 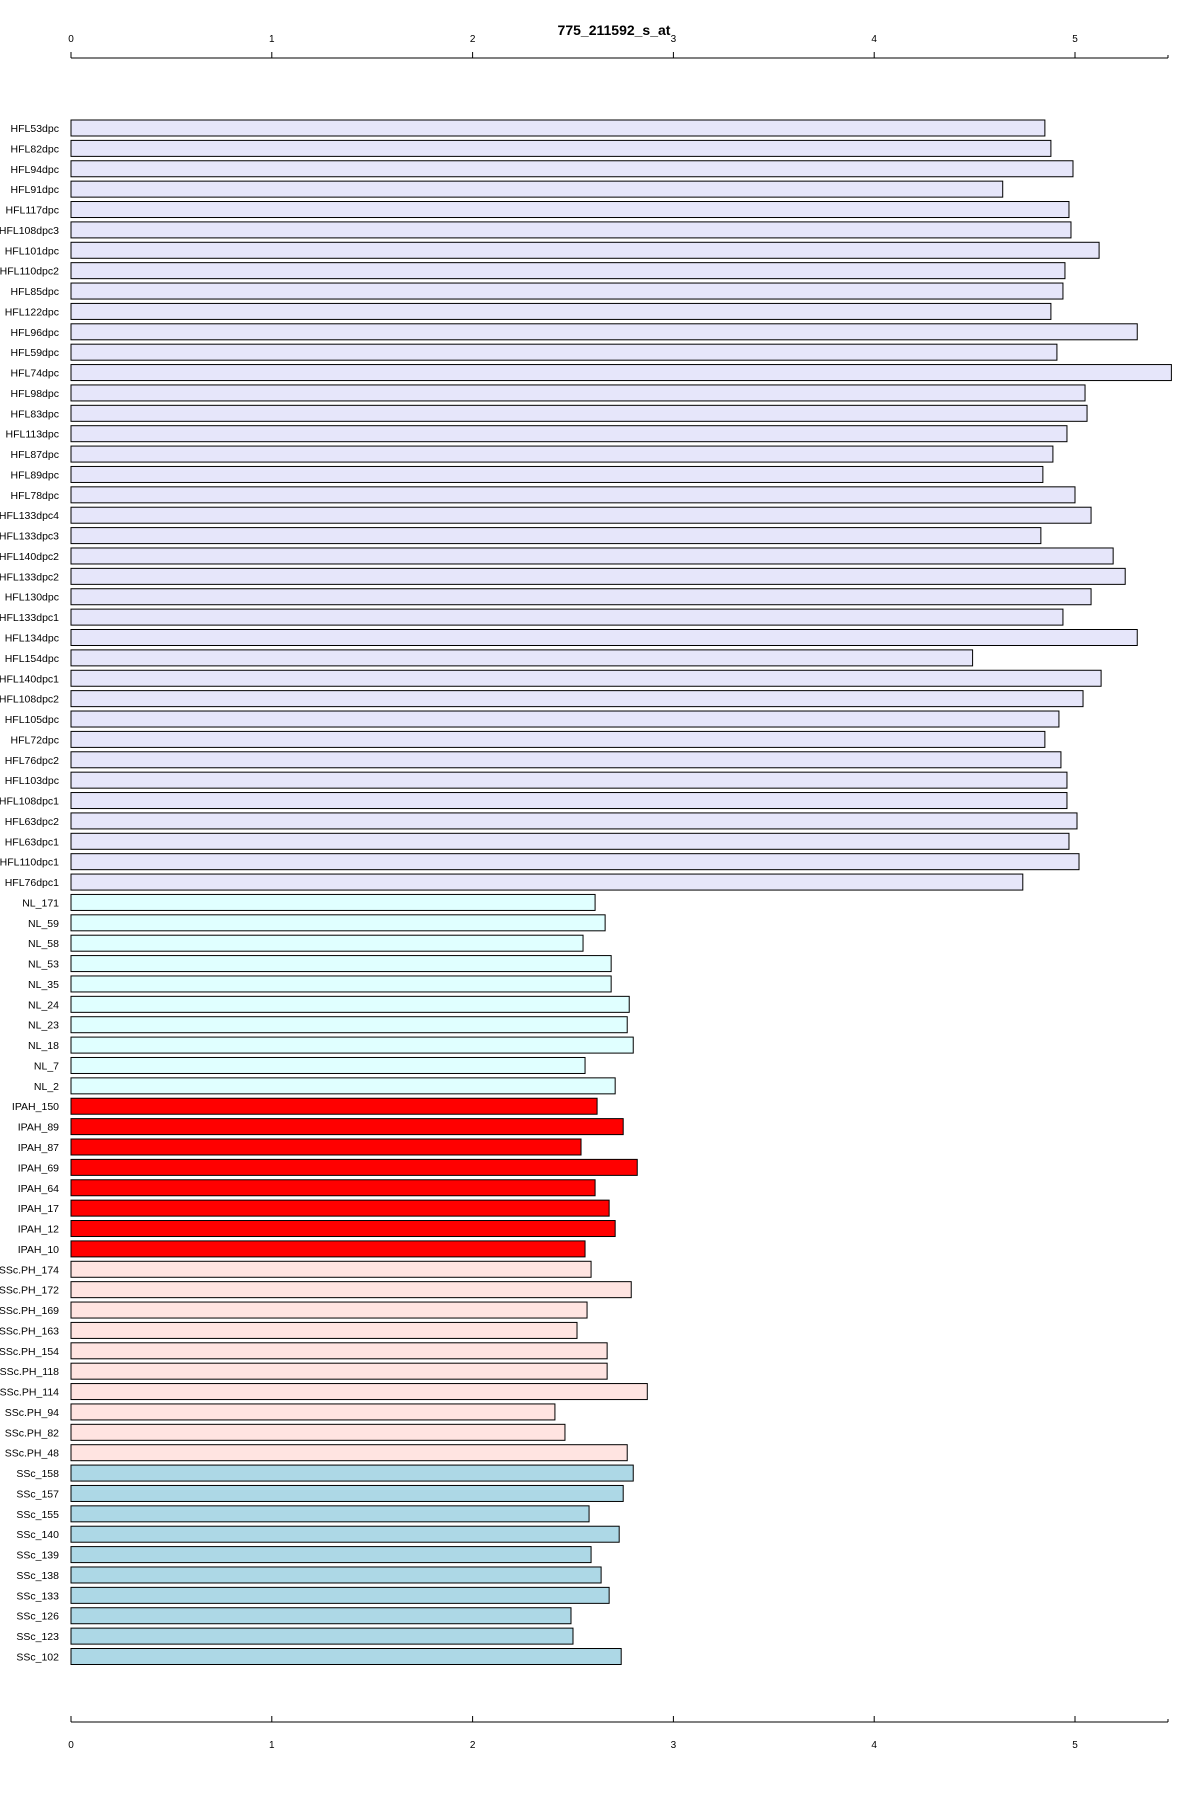 I want to click on bar-HFL108dpc3, so click(x=571, y=230).